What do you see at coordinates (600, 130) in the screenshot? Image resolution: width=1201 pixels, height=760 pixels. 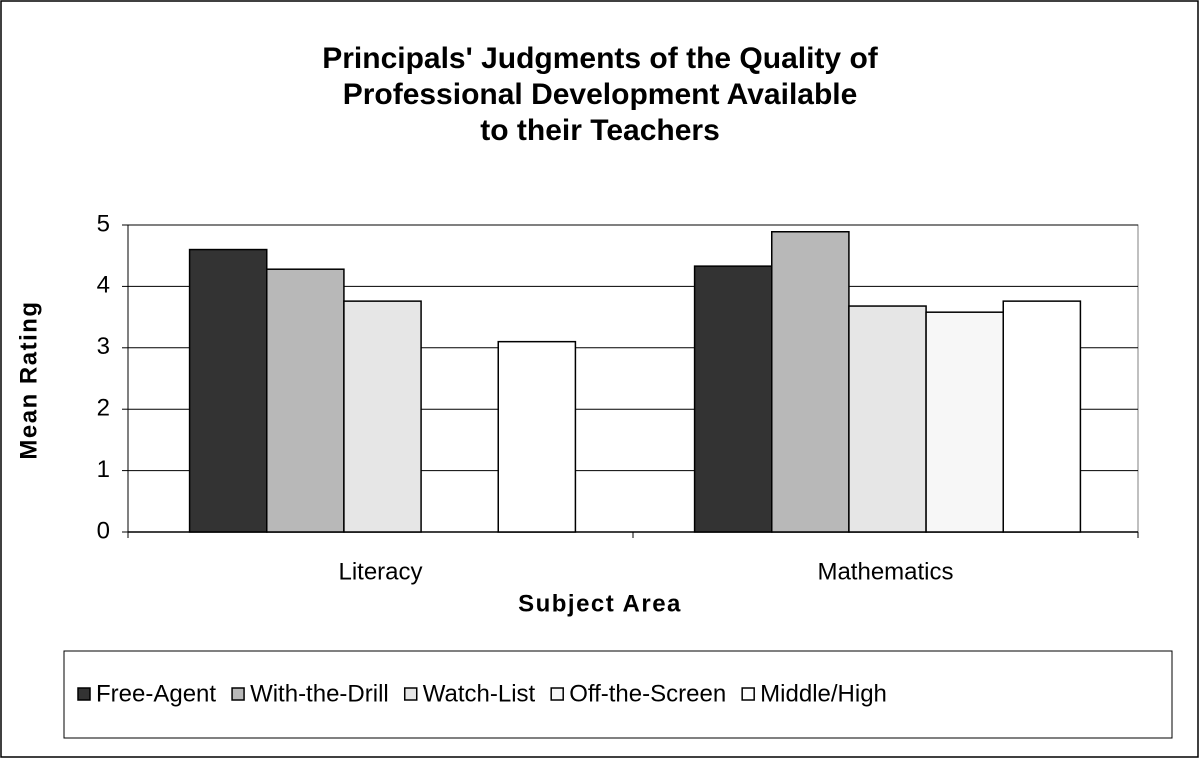 I see `chart-title: to their Teachers` at bounding box center [600, 130].